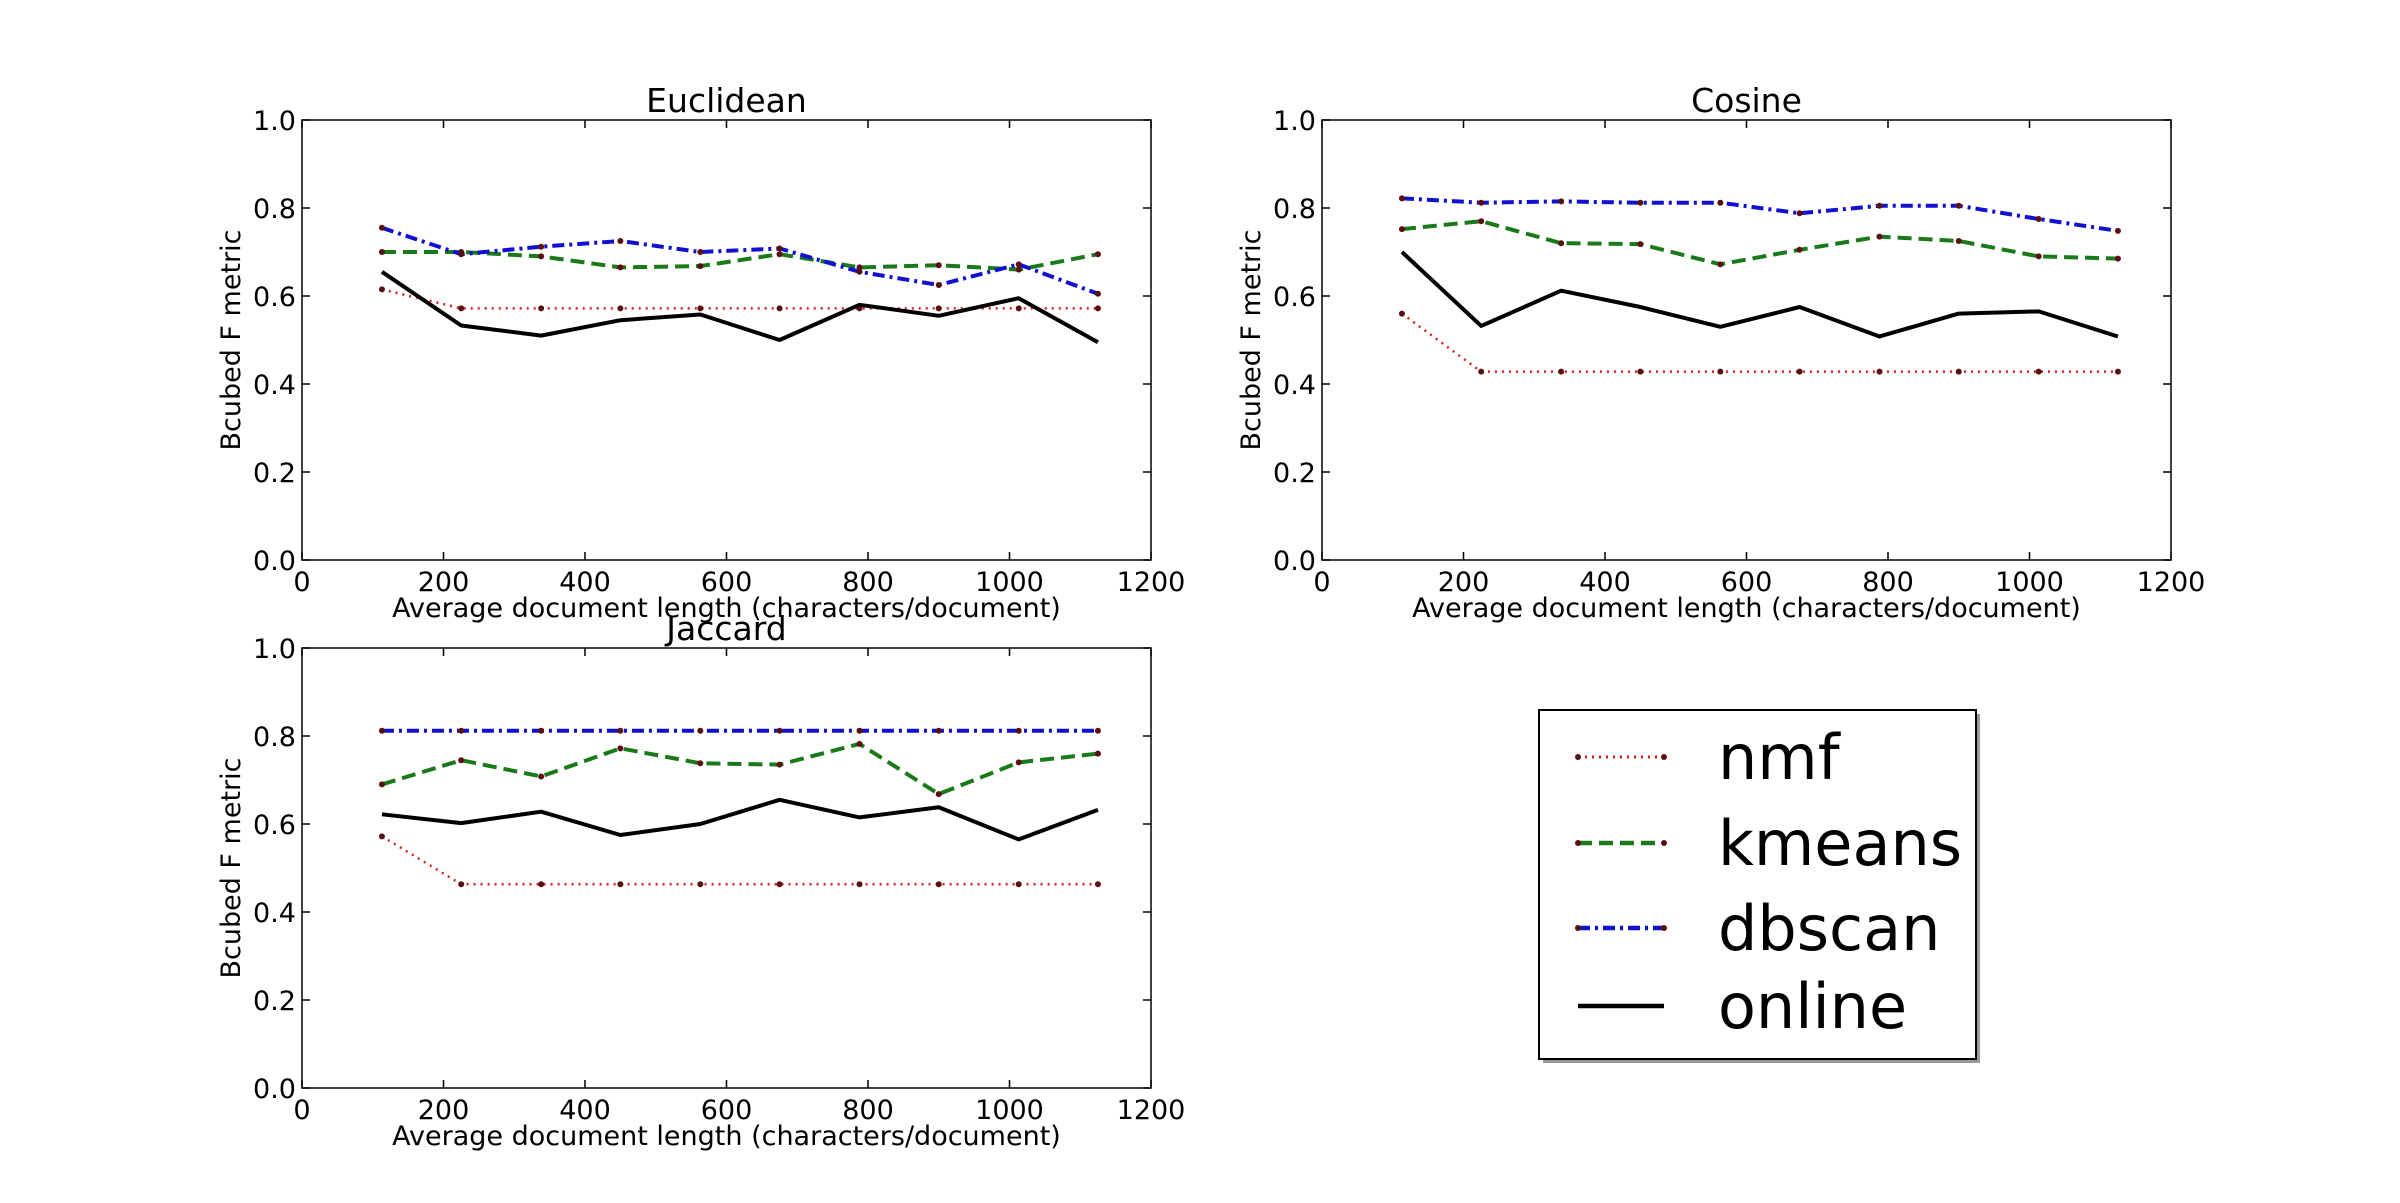 The height and width of the screenshot is (1203, 2400). Describe the element at coordinates (1464, 582) in the screenshot. I see `x-tick-label: 200` at that location.